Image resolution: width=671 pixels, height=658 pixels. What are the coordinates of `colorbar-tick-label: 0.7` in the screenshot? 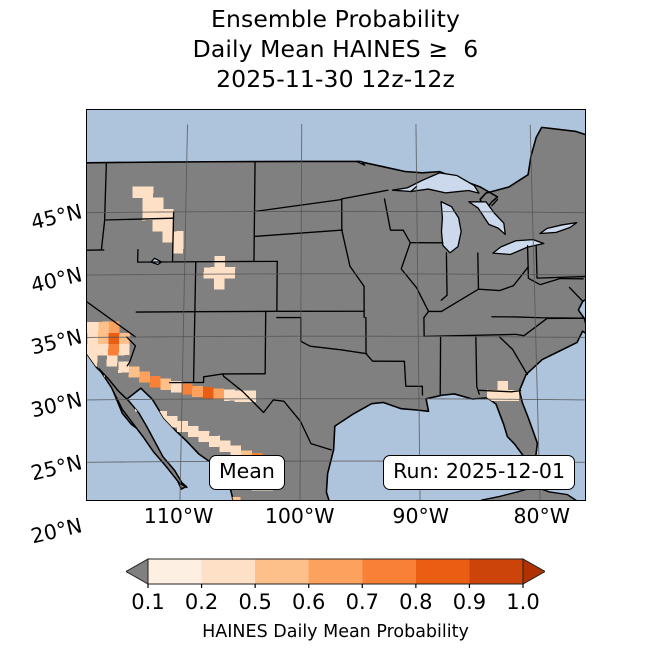 It's located at (362, 602).